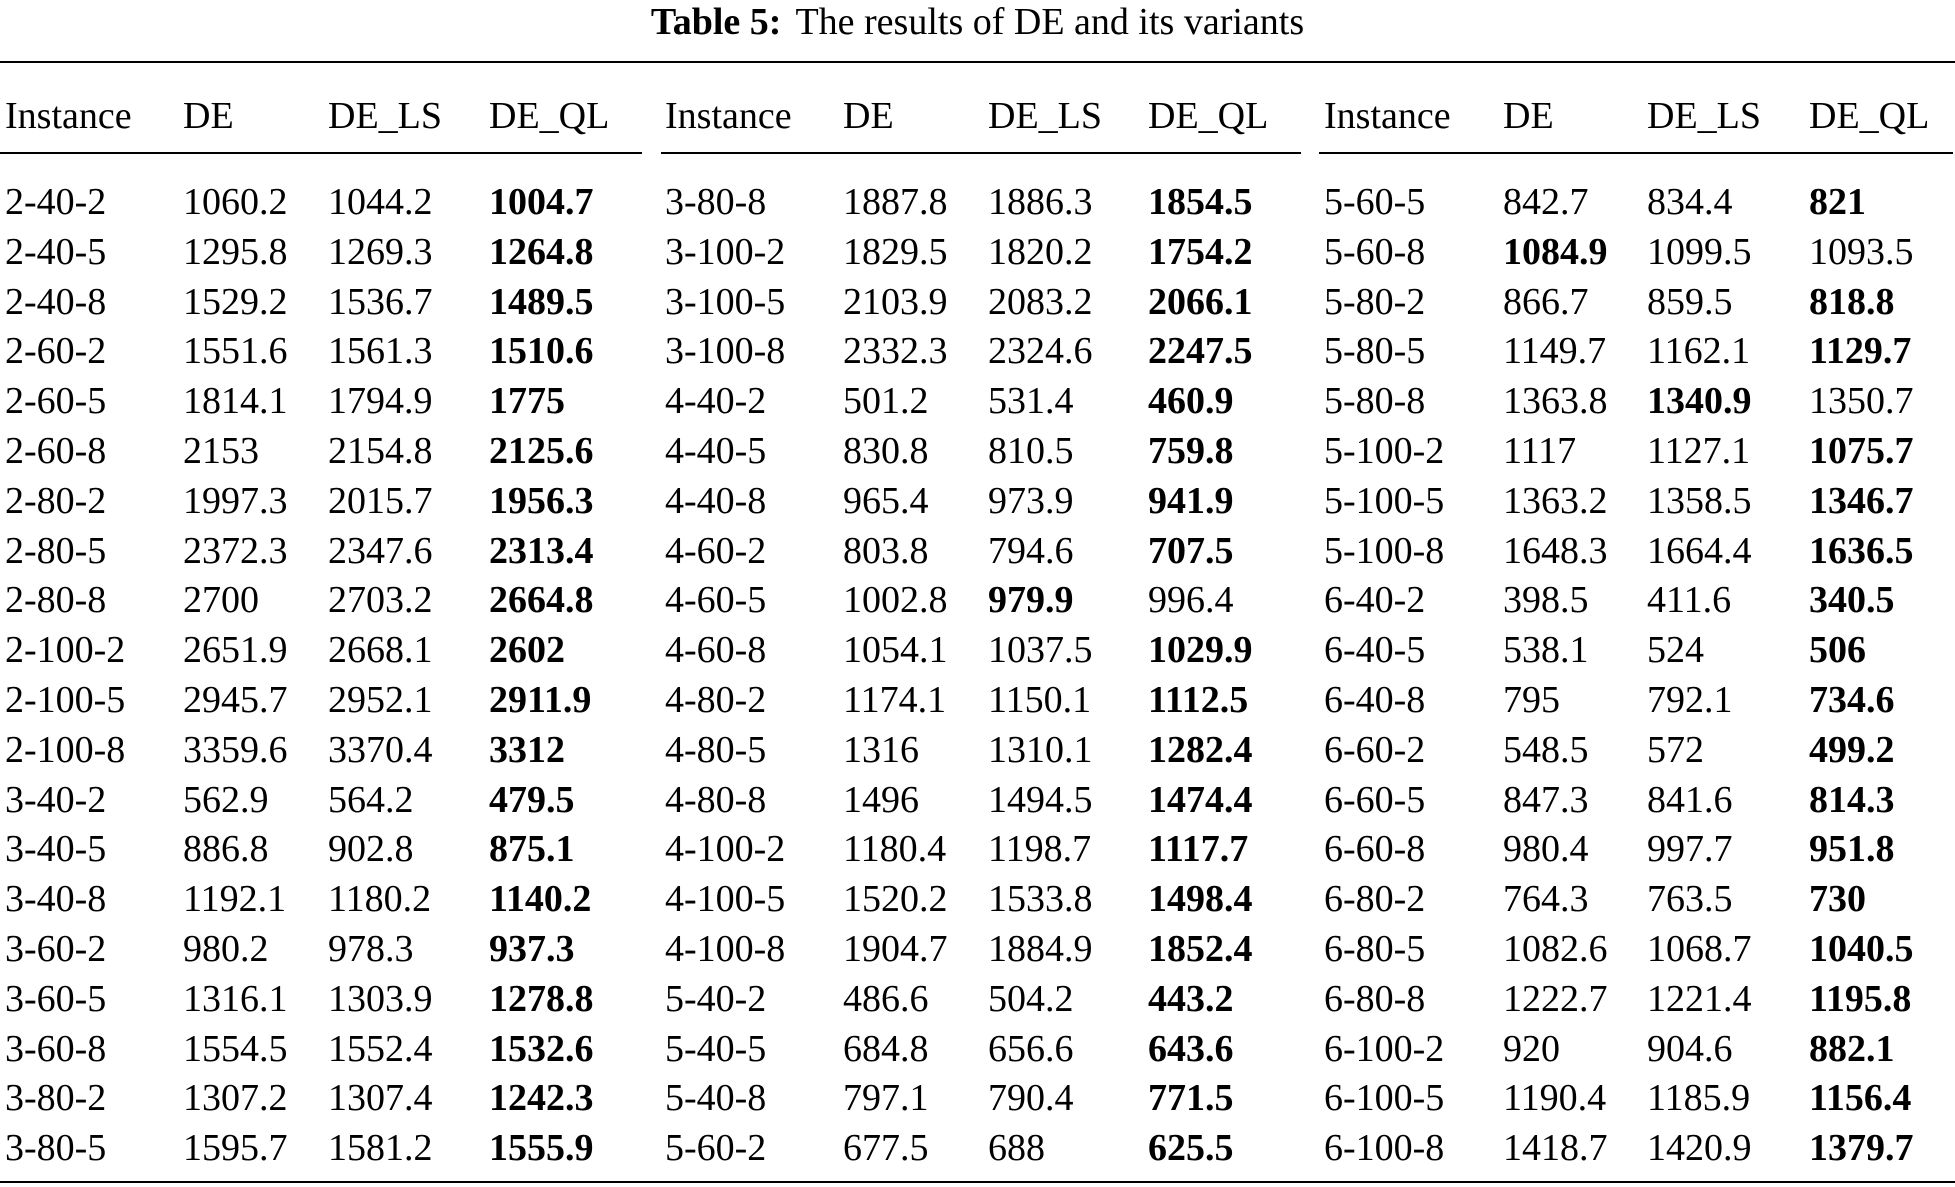  Describe the element at coordinates (56, 202) in the screenshot. I see `cell: 2-40-2` at that location.